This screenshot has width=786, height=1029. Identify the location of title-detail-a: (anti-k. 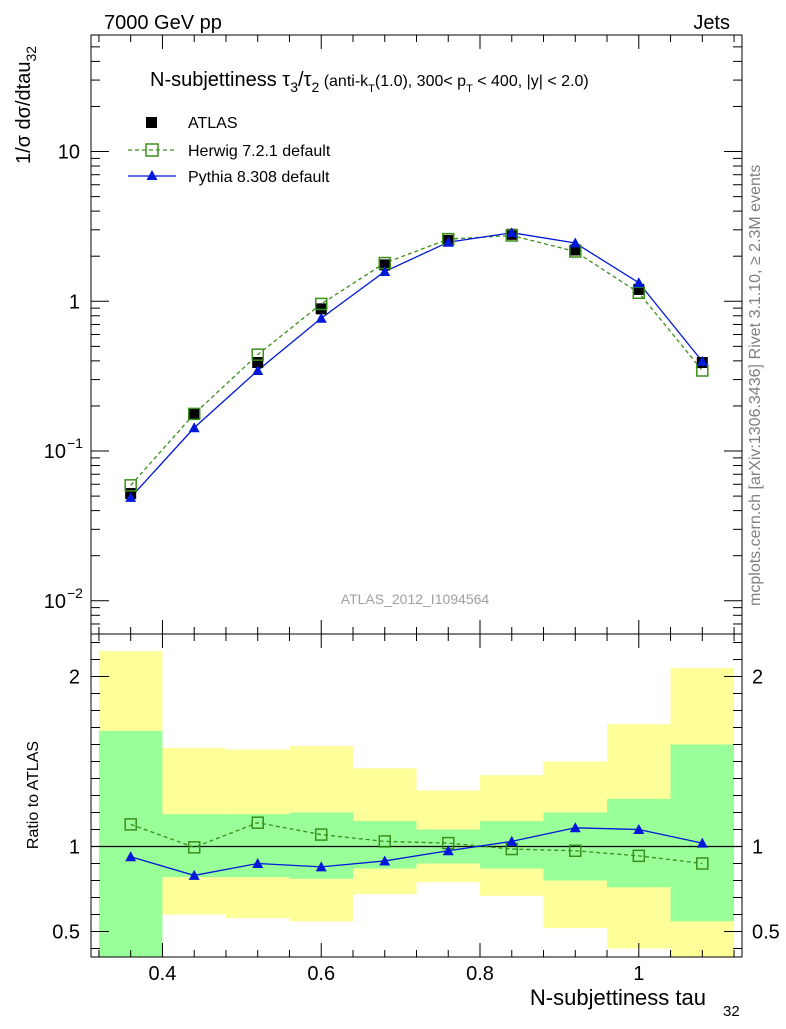
(344, 81).